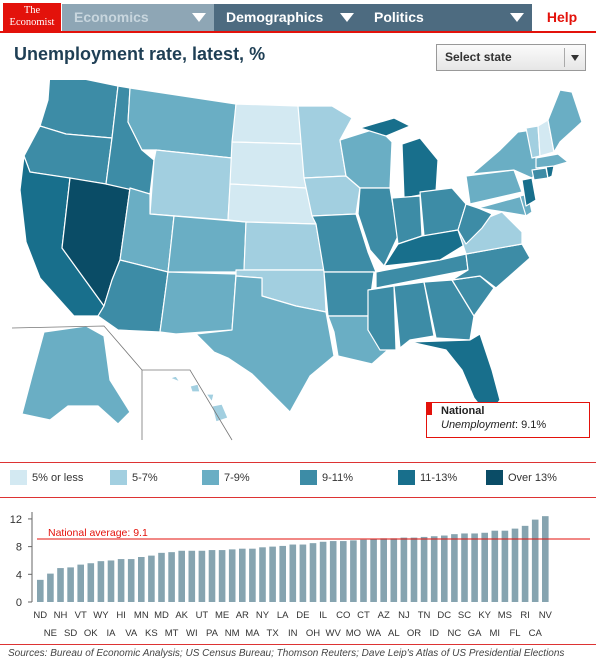 This screenshot has width=596, height=662. What do you see at coordinates (382, 318) in the screenshot?
I see `state-ms` at bounding box center [382, 318].